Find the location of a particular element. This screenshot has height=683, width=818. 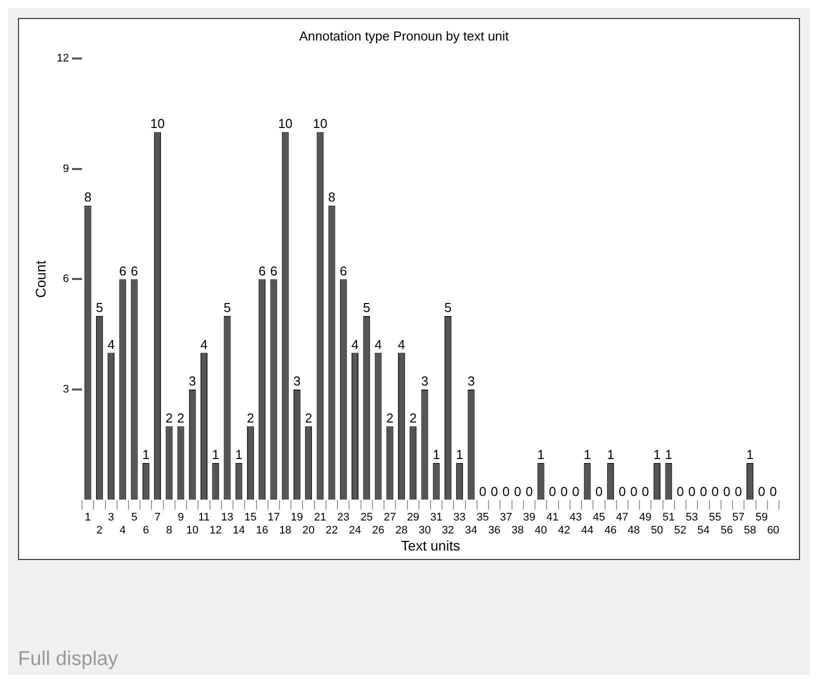

x-tick-label: 8 is located at coordinates (169, 530).